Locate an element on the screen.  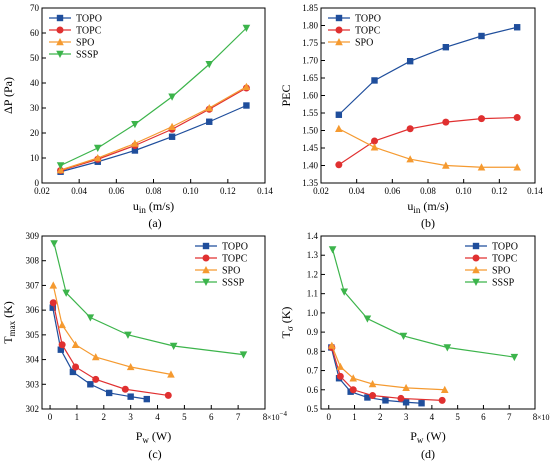
plot-frame is located at coordinates (428, 322).